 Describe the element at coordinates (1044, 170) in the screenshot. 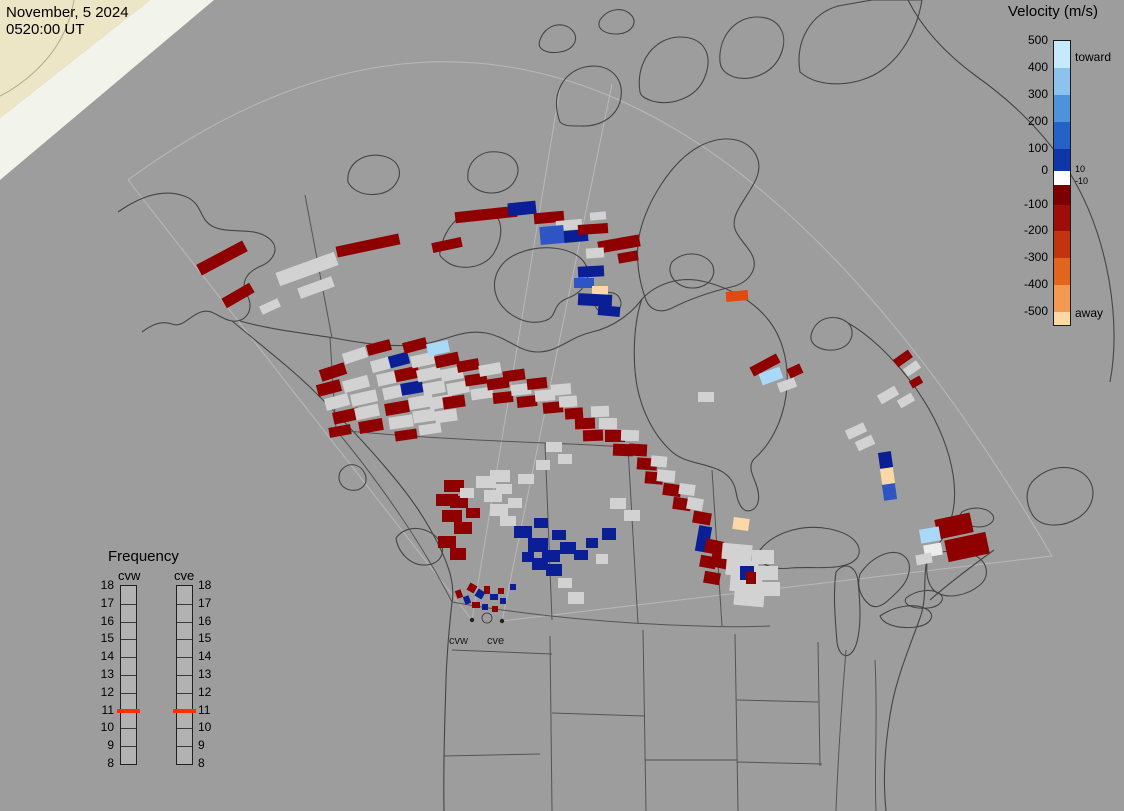

I see `colorbar-tick-label: 0` at that location.